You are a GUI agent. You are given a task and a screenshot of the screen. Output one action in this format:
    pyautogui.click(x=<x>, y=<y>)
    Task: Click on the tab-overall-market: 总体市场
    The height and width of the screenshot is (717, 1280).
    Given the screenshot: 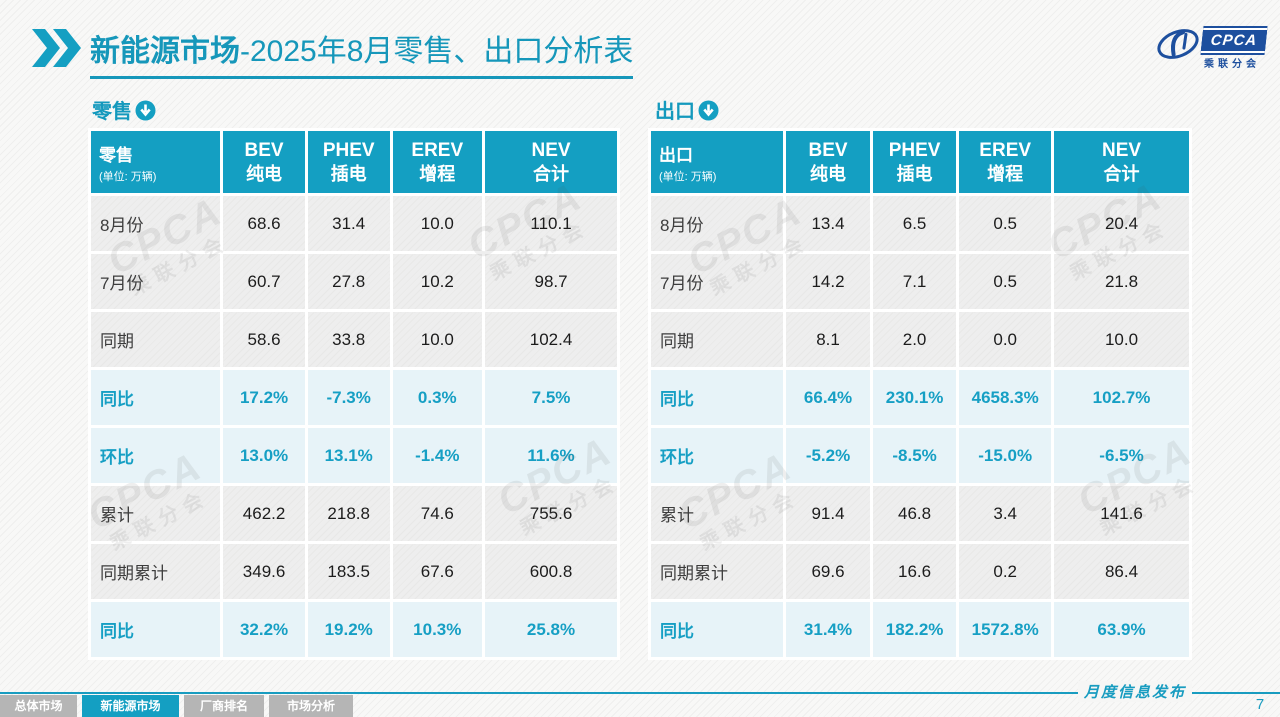 What is the action you would take?
    pyautogui.click(x=38, y=706)
    